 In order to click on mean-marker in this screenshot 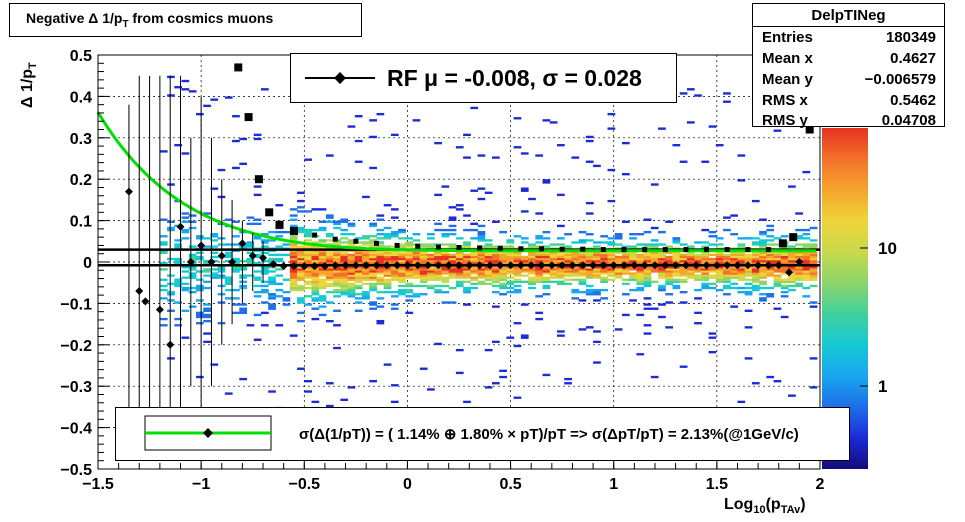, I will do `click(747, 265)`.